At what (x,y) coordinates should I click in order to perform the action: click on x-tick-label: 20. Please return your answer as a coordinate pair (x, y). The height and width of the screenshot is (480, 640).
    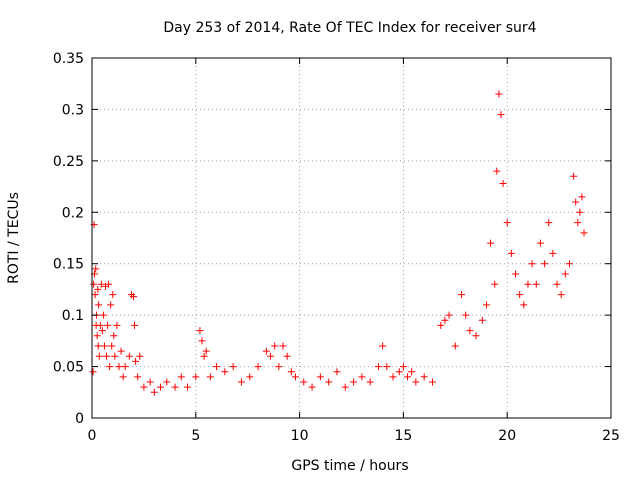
    Looking at the image, I should click on (507, 436).